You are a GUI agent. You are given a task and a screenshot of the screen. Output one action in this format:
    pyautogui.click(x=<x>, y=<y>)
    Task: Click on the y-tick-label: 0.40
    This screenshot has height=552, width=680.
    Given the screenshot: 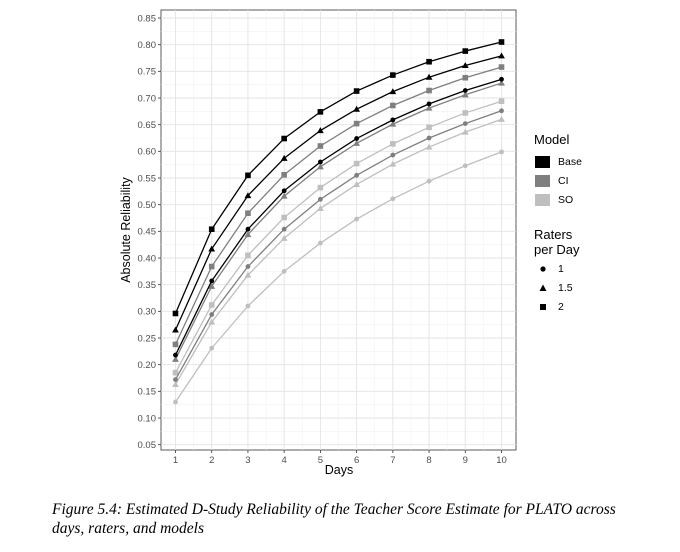 What is the action you would take?
    pyautogui.click(x=147, y=258)
    